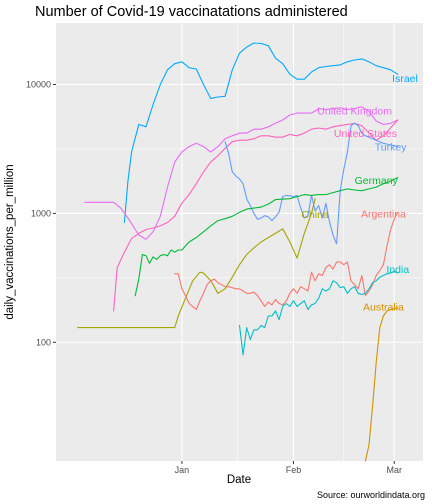  What do you see at coordinates (294, 470) in the screenshot?
I see `x-tick-label: Feb` at bounding box center [294, 470].